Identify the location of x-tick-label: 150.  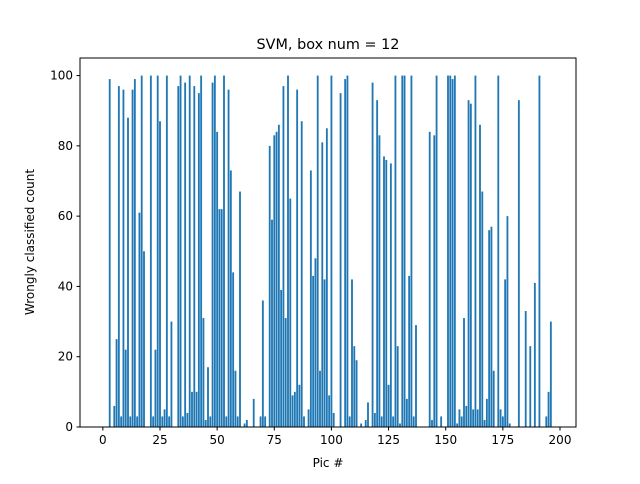
(445, 440).